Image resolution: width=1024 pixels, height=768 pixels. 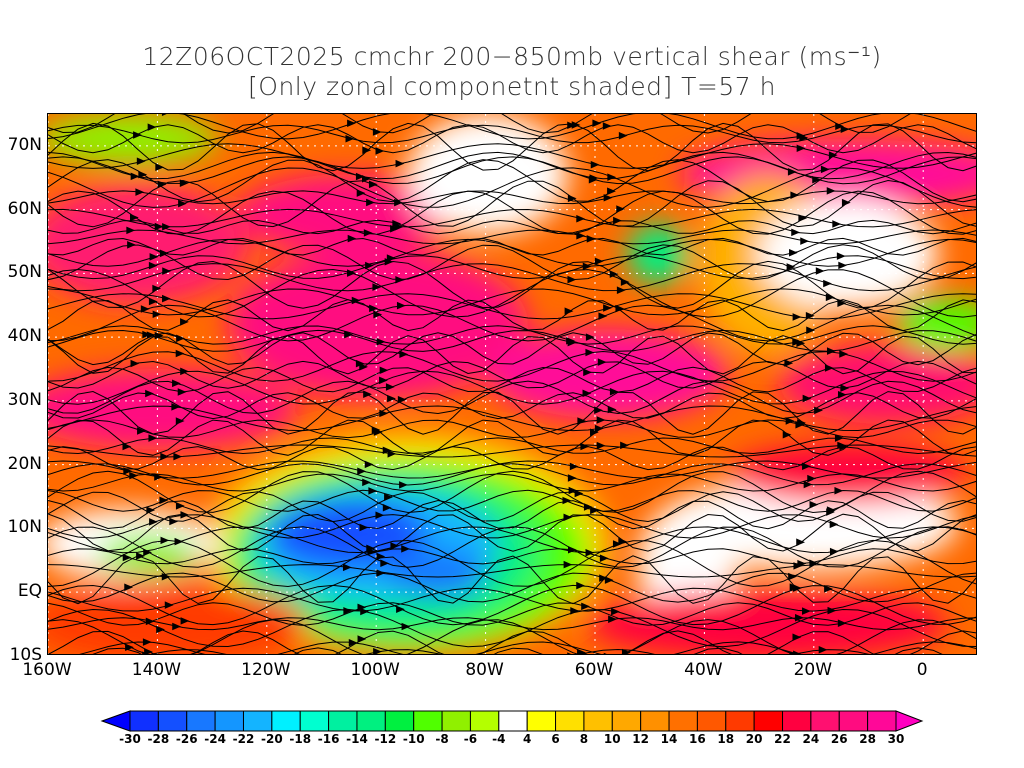 I want to click on colorbar-label: -12, so click(x=385, y=739).